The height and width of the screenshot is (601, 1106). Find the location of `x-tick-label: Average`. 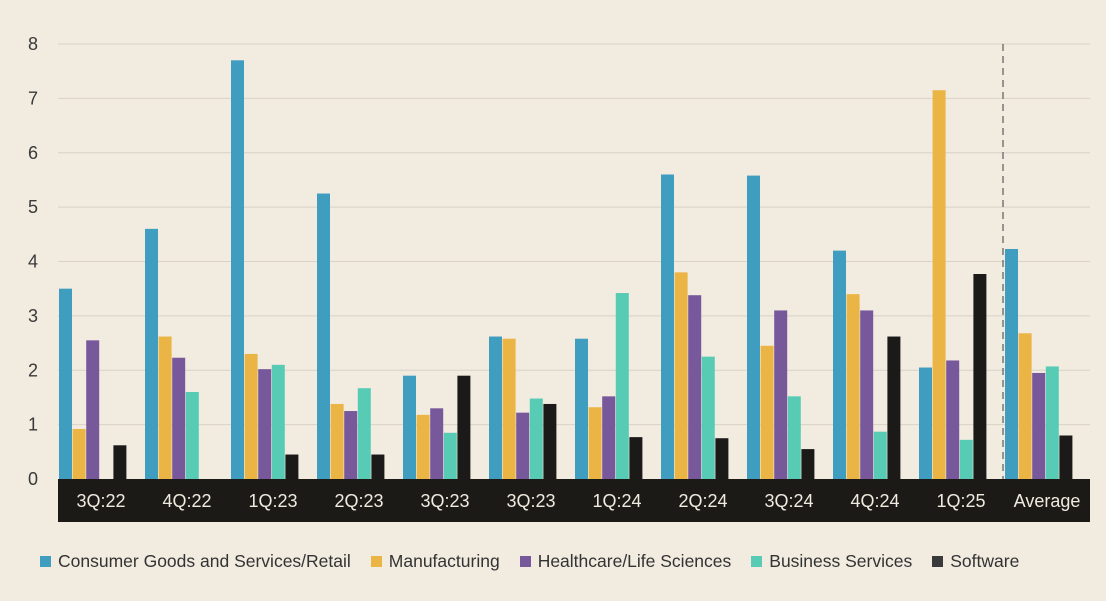

x-tick-label: Average is located at coordinates (1047, 501).